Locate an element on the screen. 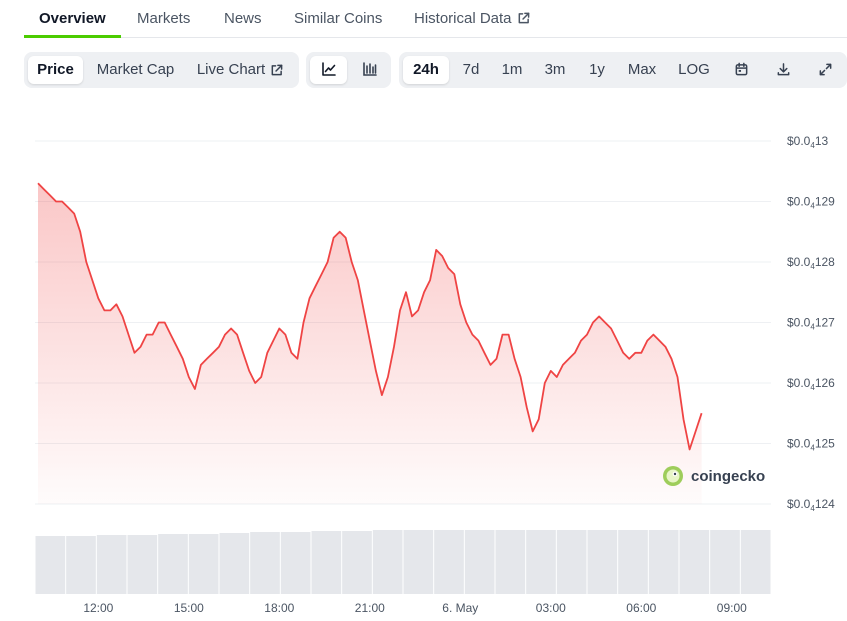  range-7d-button: 7d is located at coordinates (471, 69).